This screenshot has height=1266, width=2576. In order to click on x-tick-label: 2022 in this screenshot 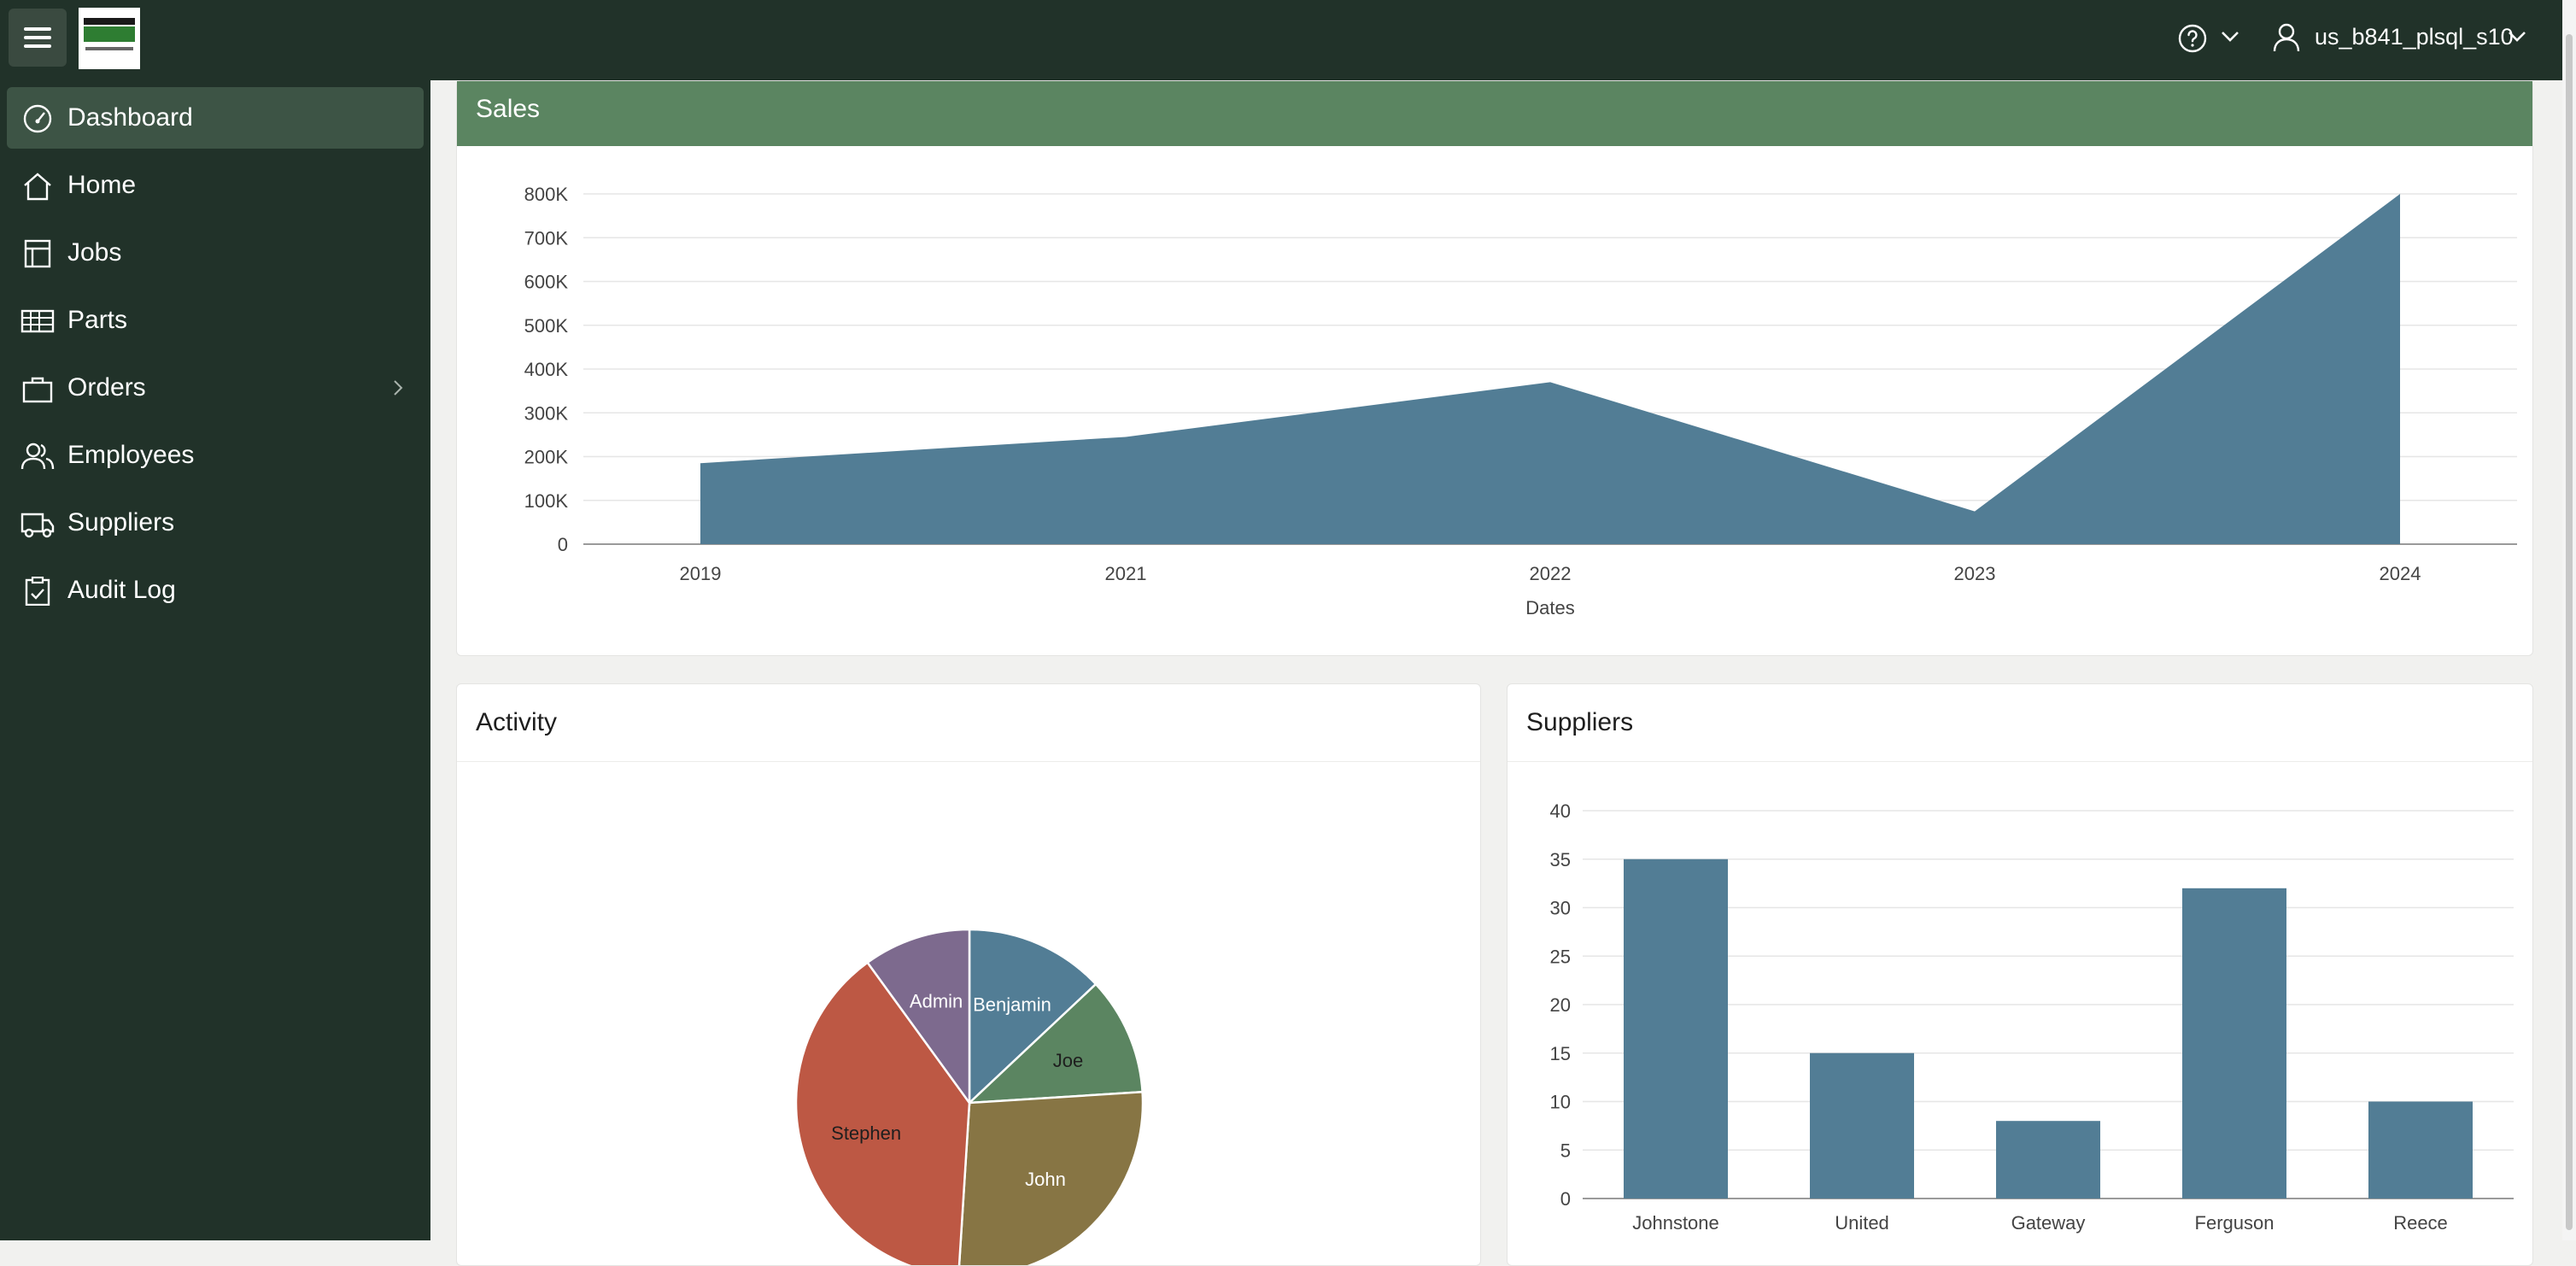, I will do `click(1551, 573)`.